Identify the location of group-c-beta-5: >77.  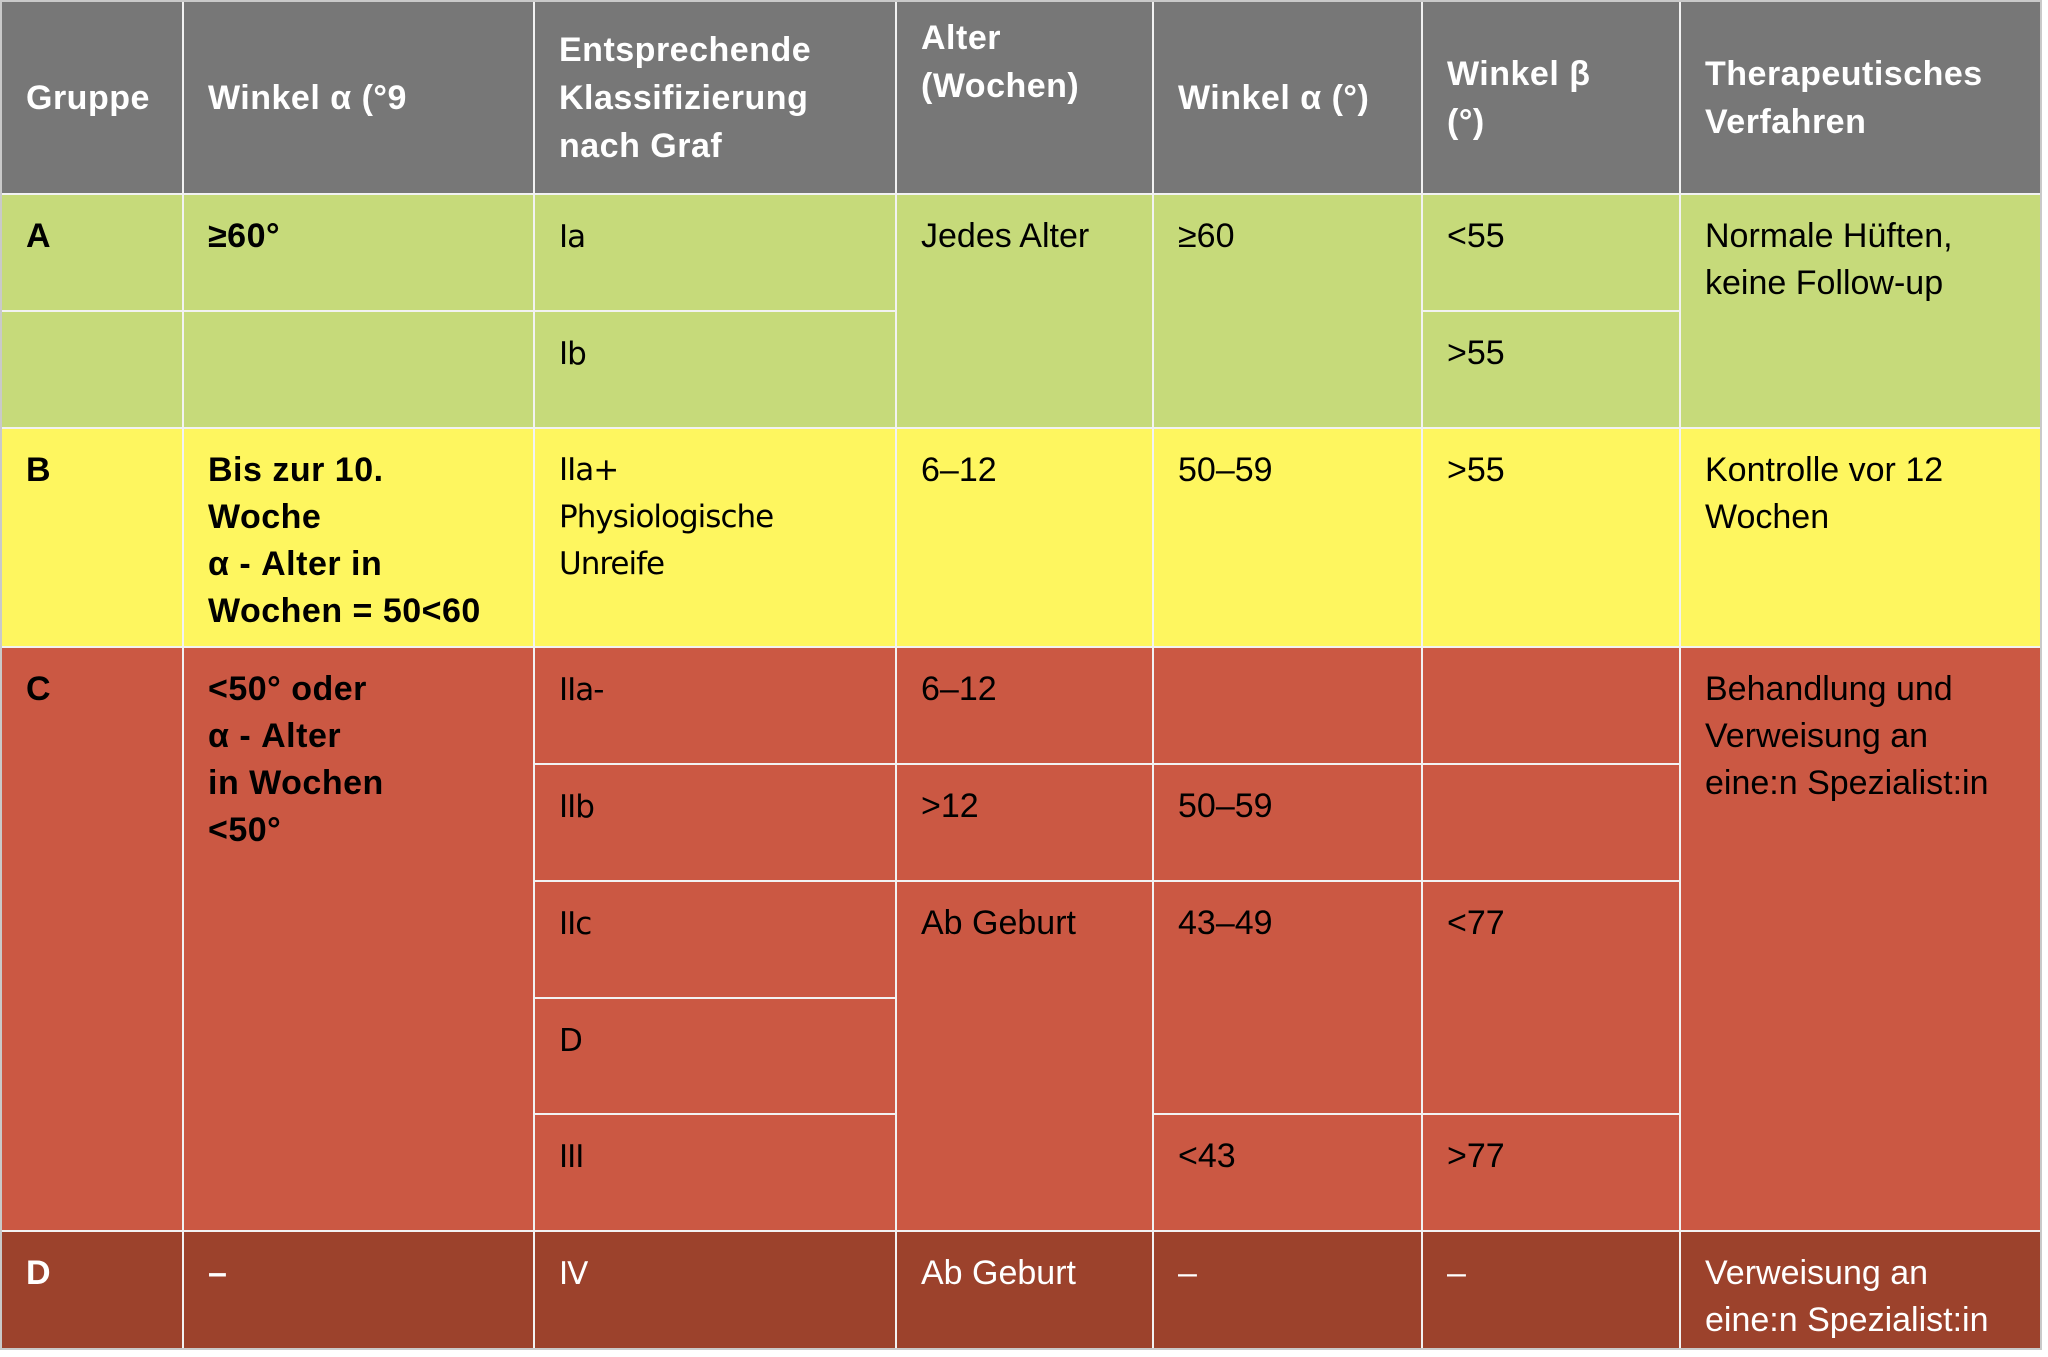
(1551, 1172).